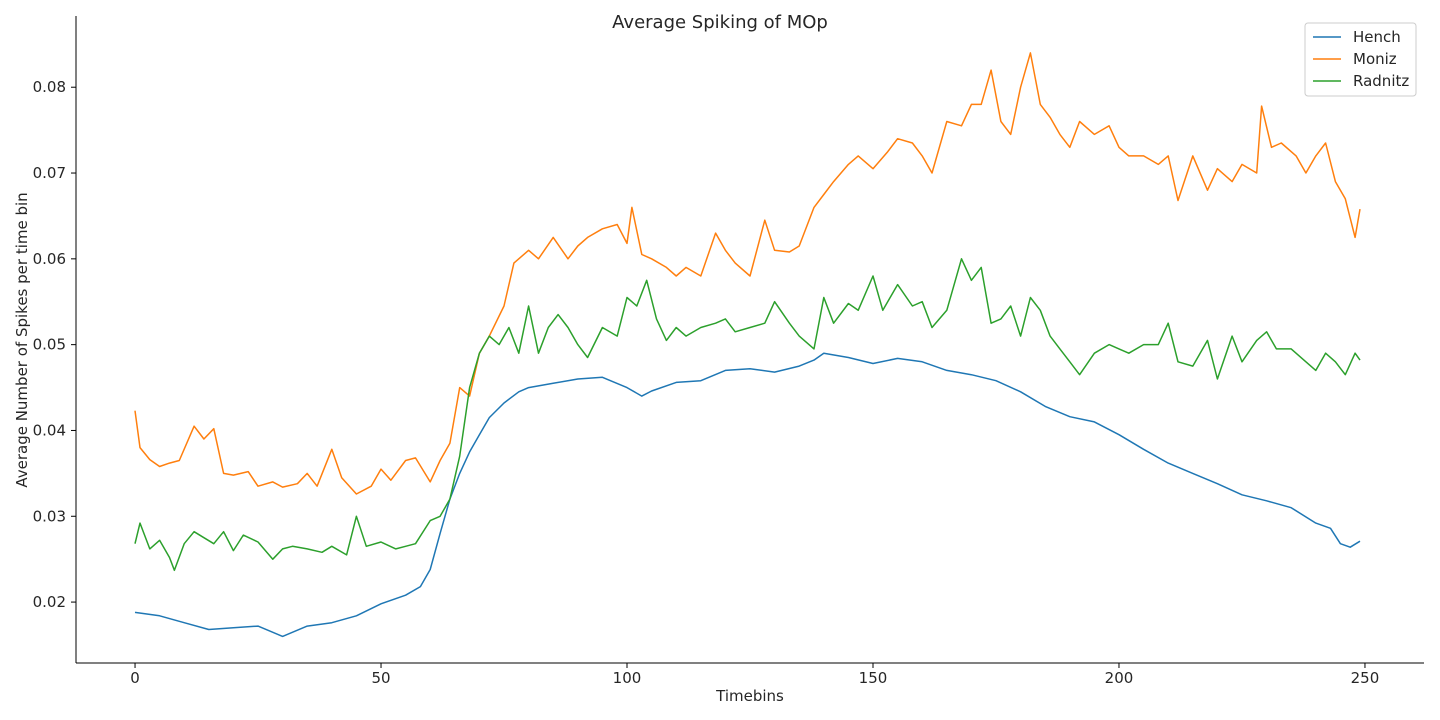 The image size is (1440, 720). What do you see at coordinates (22, 339) in the screenshot?
I see `y-axis-label: Average Number of Spikes per time bin` at bounding box center [22, 339].